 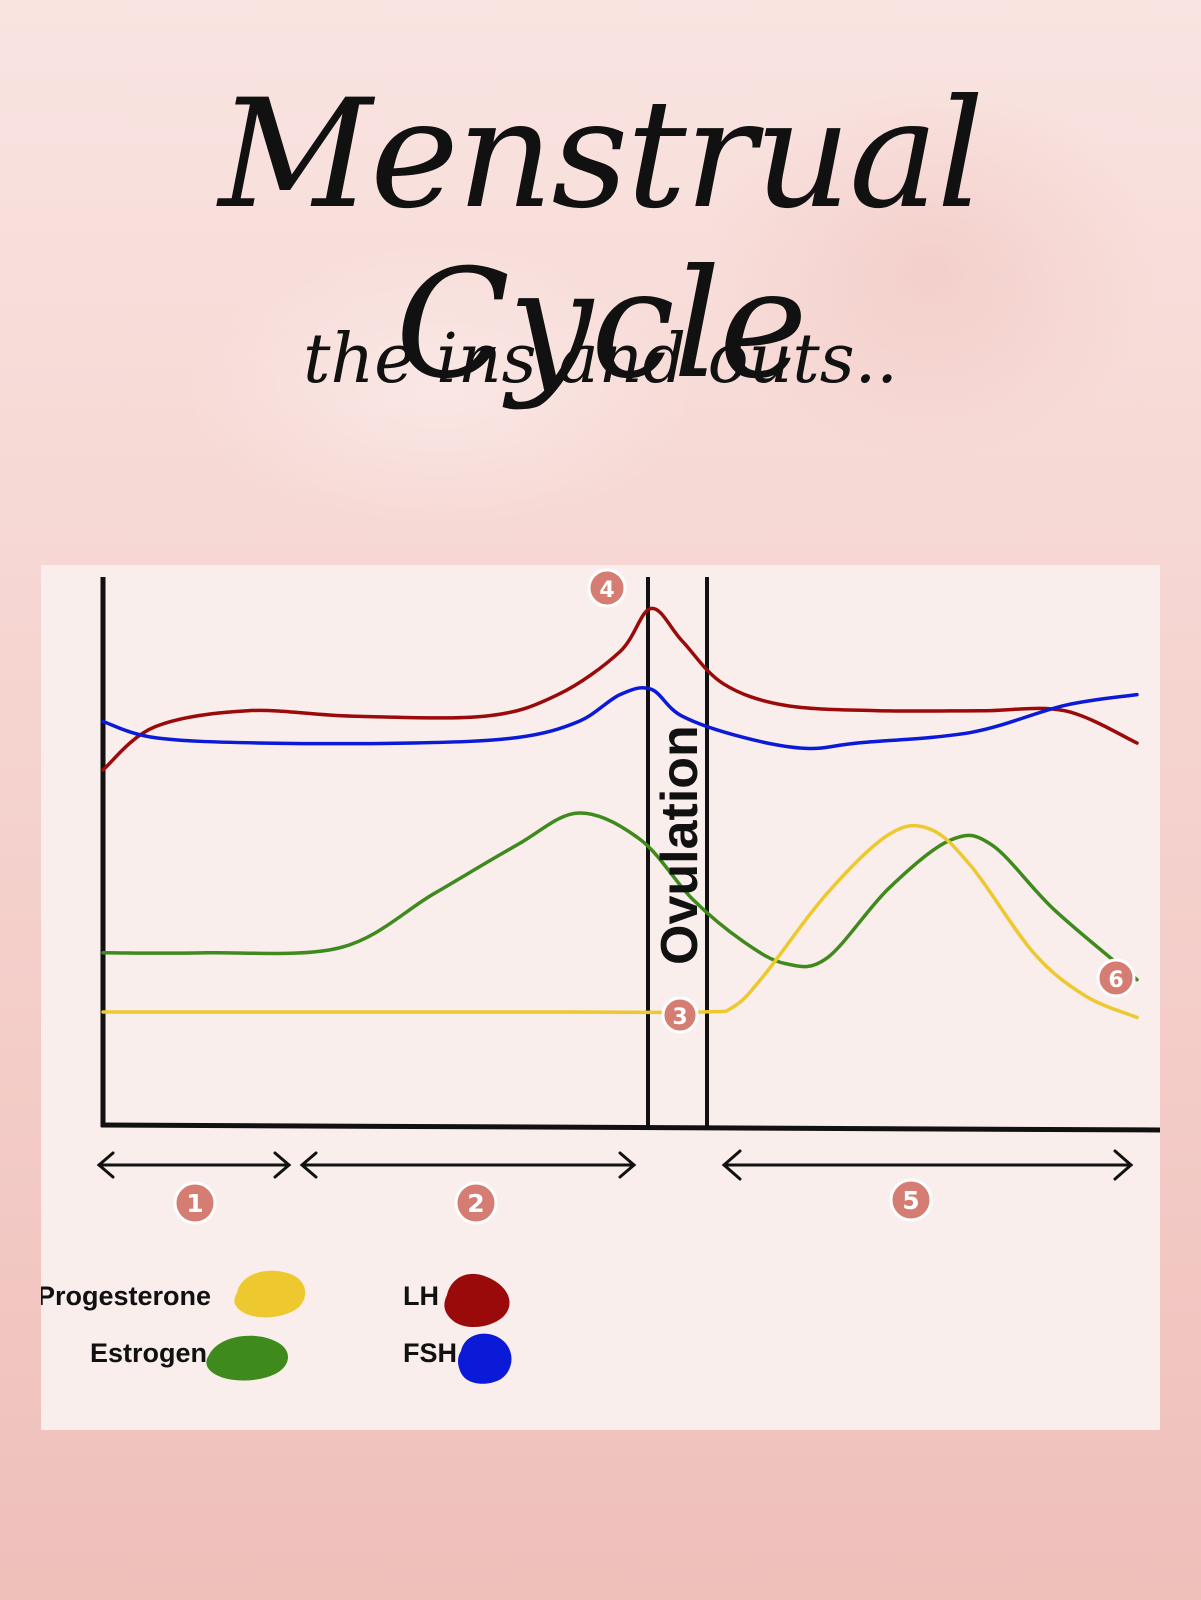 I want to click on ovulation-label: Ovulation, so click(x=680, y=845).